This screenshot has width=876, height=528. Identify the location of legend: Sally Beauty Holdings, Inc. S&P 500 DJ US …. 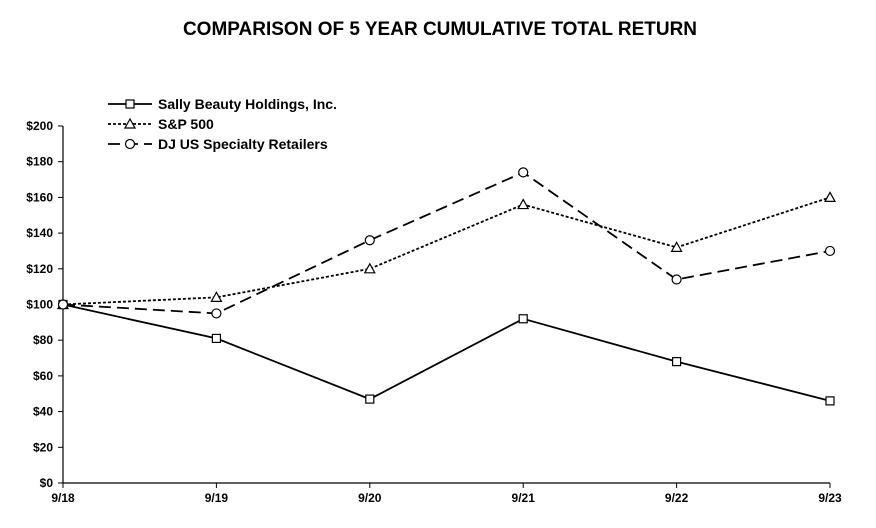
(222, 124).